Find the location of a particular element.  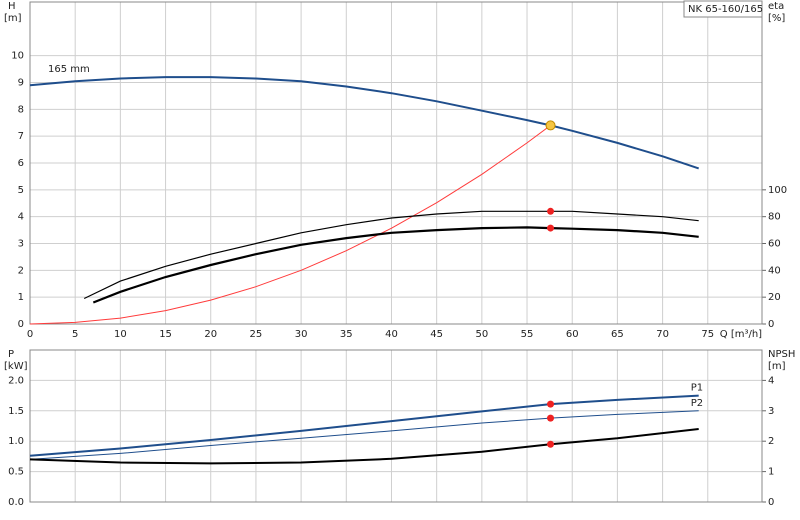

series-label: 165 mm is located at coordinates (69, 69).